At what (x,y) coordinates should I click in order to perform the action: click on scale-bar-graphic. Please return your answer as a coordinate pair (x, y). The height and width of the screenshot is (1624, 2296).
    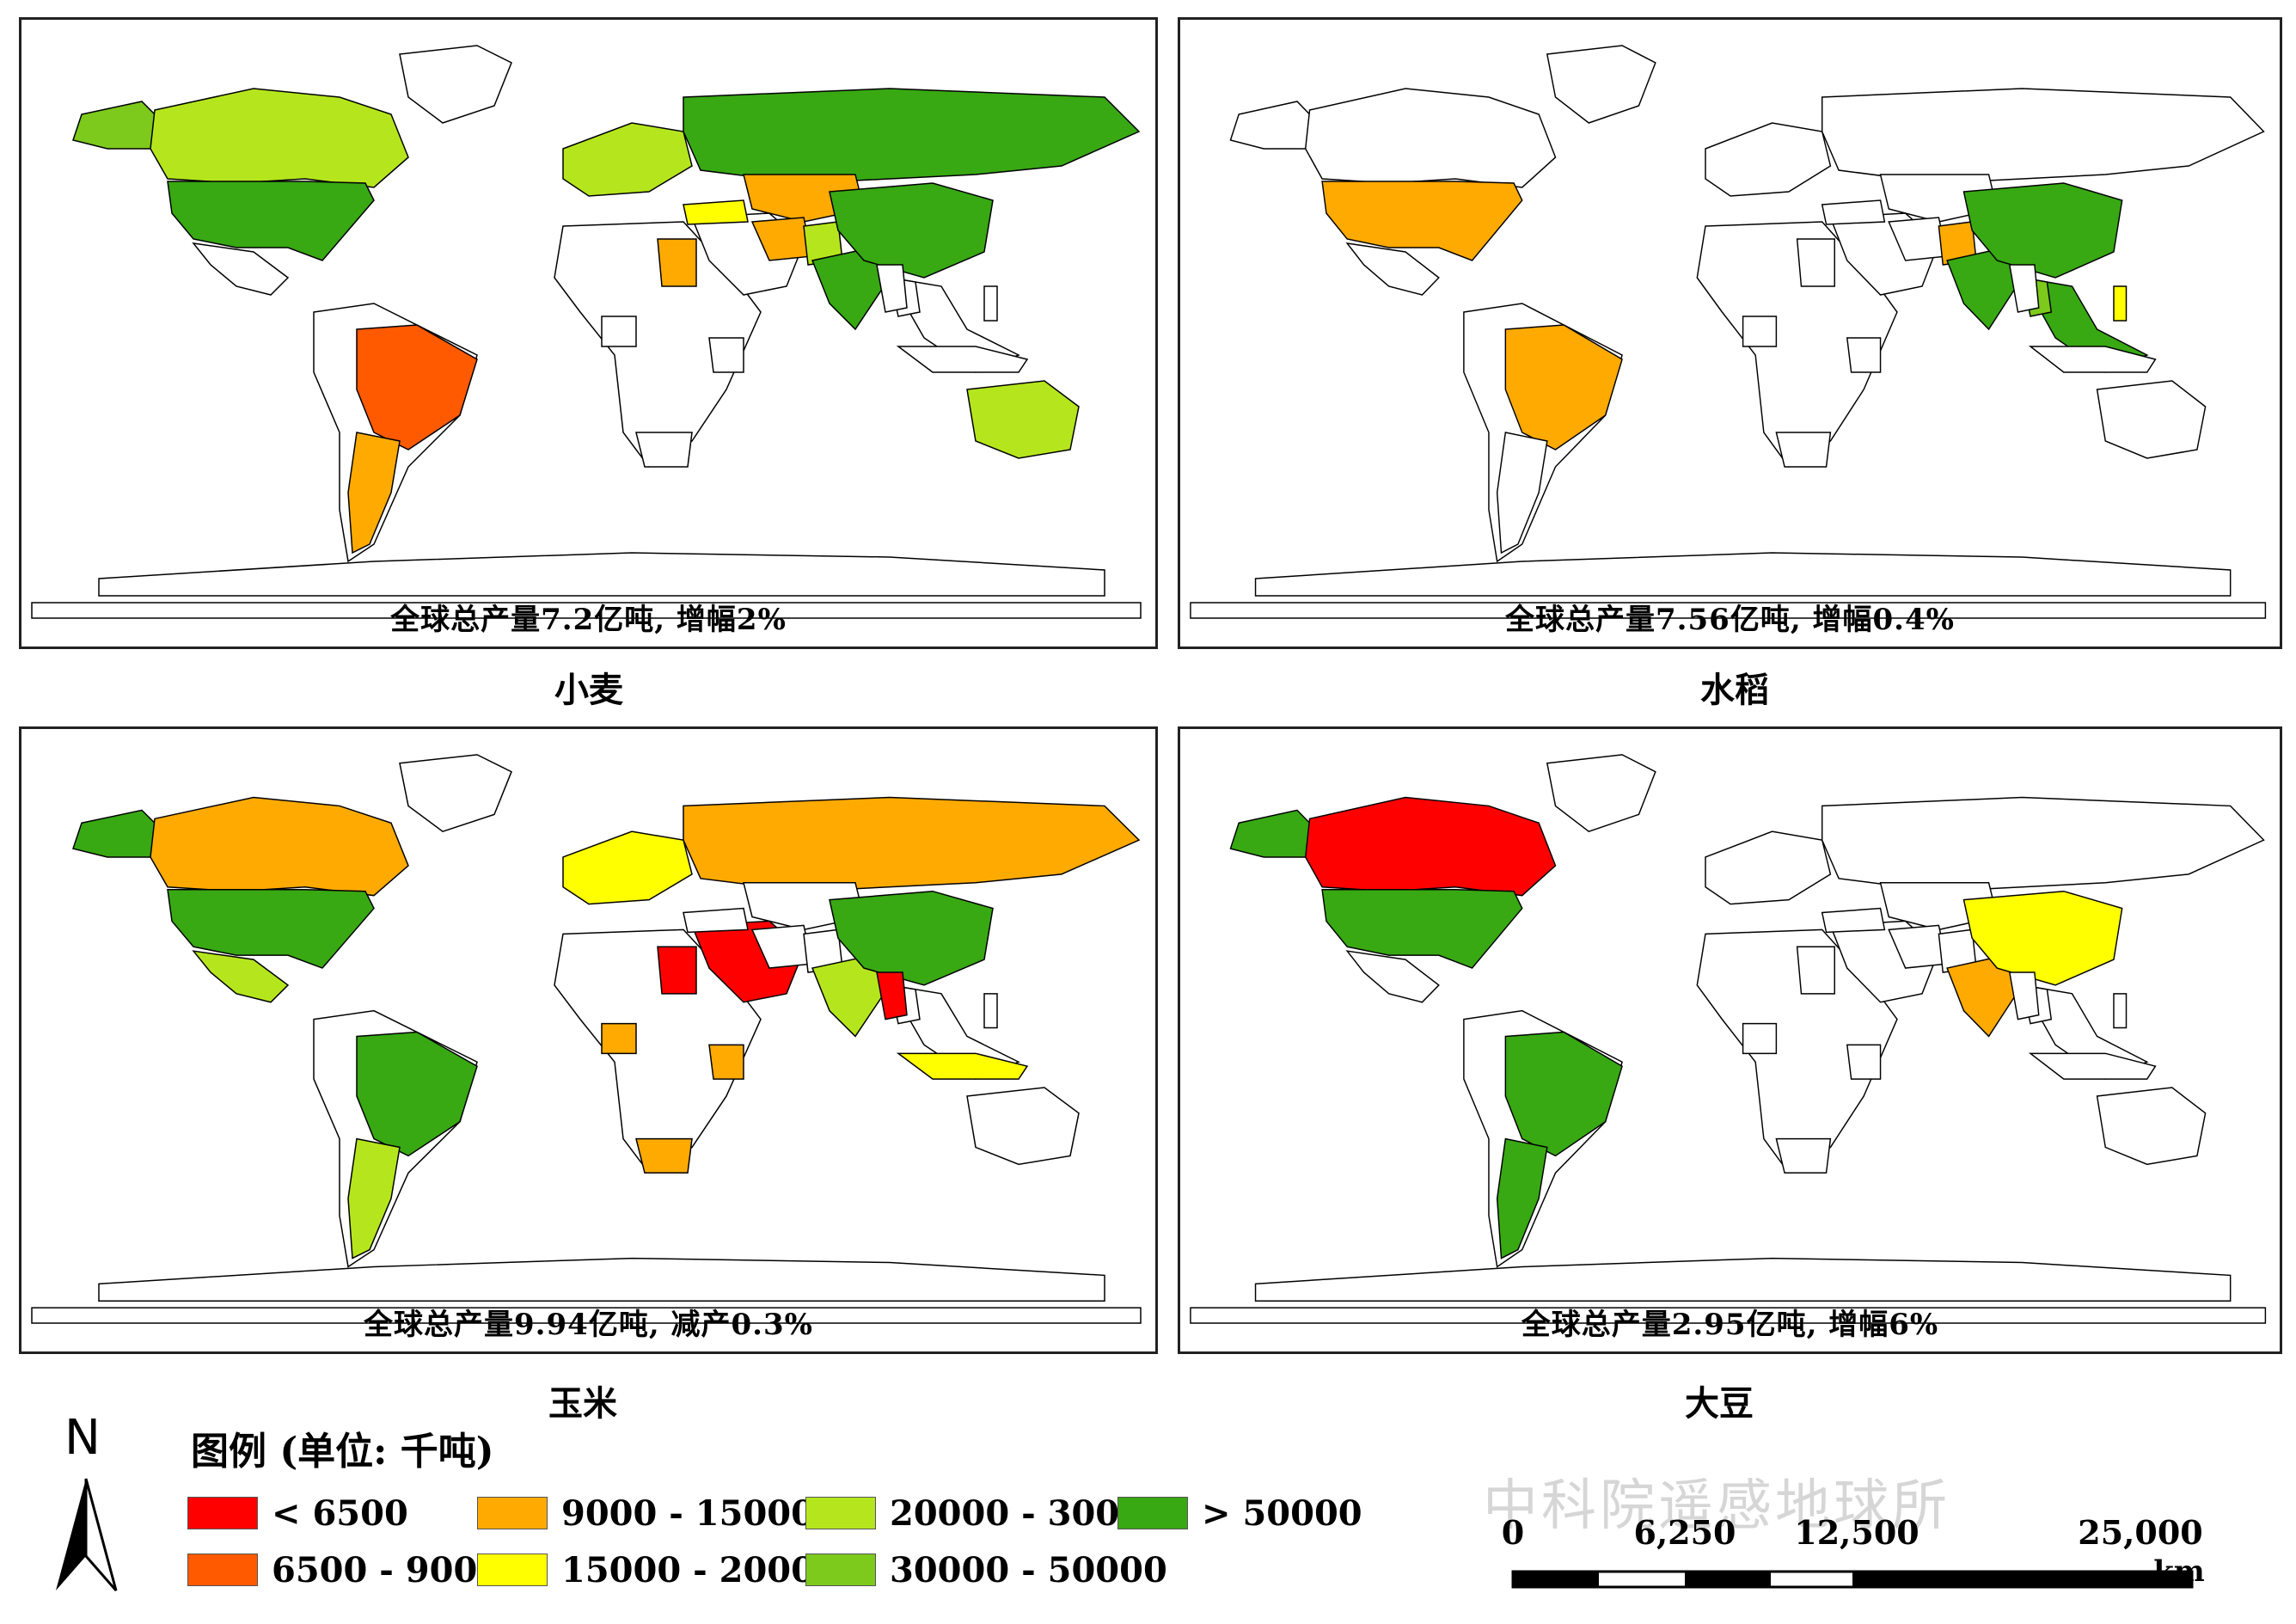
    Looking at the image, I should click on (1852, 1579).